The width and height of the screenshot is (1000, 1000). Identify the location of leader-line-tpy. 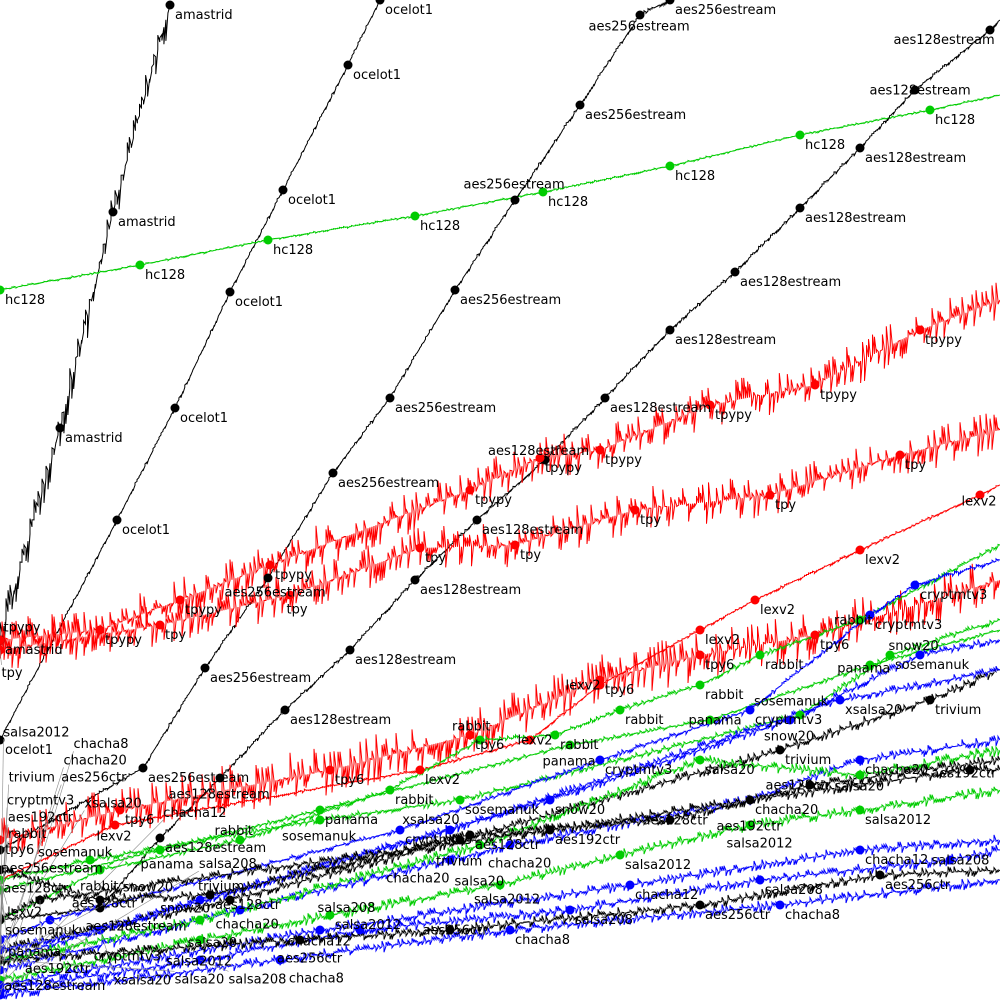
(1, 657).